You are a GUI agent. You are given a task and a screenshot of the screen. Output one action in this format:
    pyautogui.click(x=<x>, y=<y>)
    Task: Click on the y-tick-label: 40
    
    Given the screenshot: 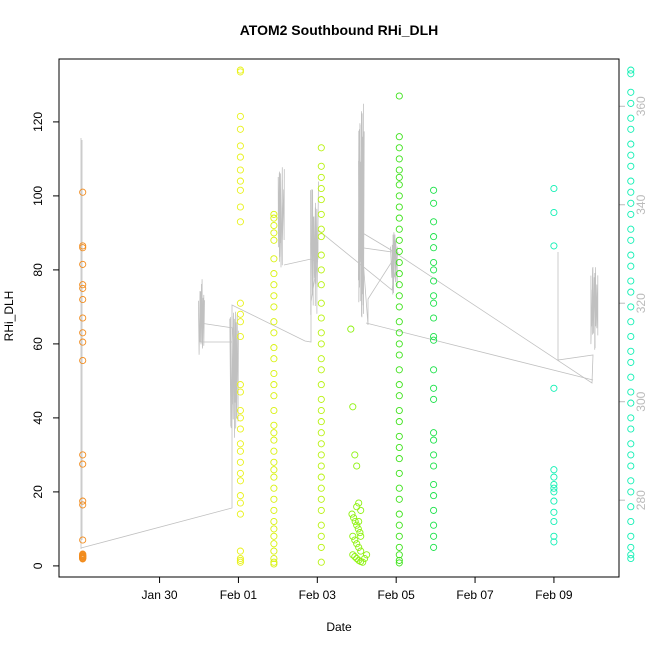 What is the action you would take?
    pyautogui.click(x=38, y=418)
    